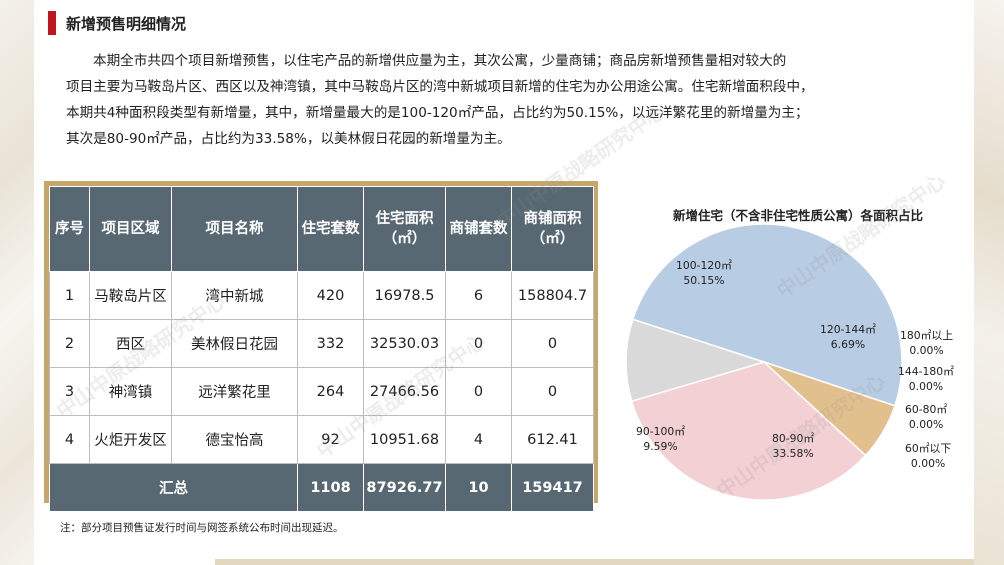  What do you see at coordinates (69, 439) in the screenshot?
I see `cell-index: 4` at bounding box center [69, 439].